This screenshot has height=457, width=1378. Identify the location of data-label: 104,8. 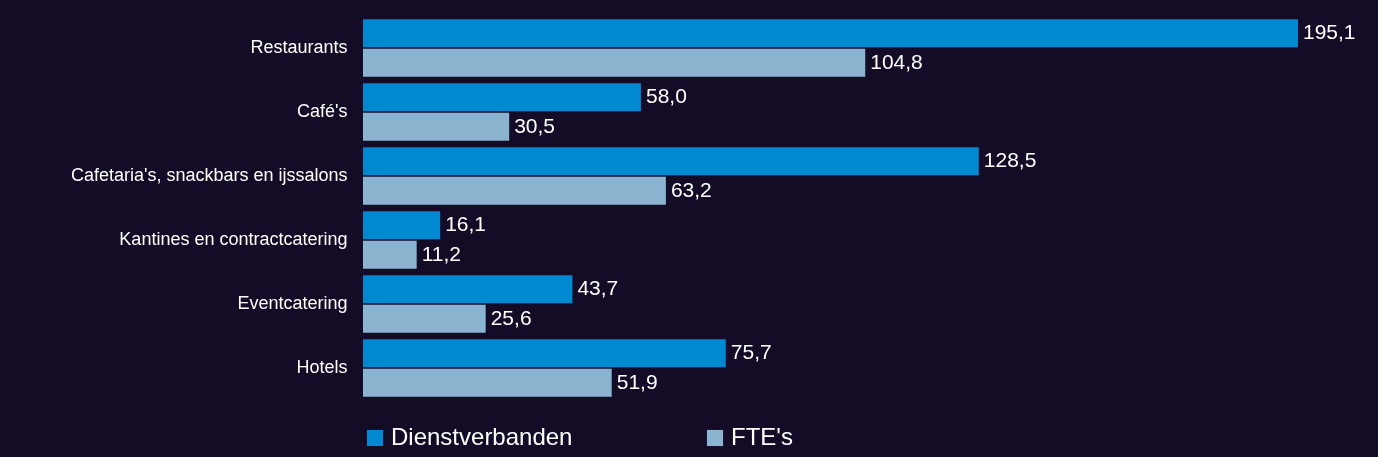
(896, 61).